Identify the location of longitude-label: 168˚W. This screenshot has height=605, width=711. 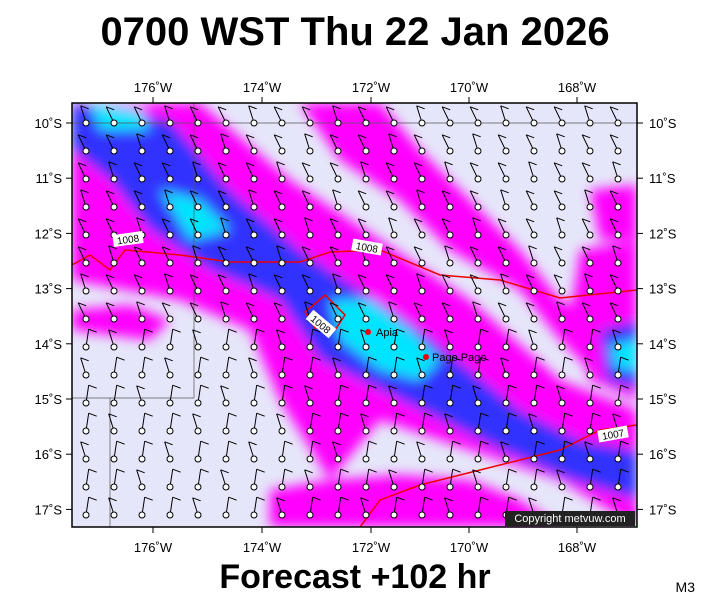
(577, 547).